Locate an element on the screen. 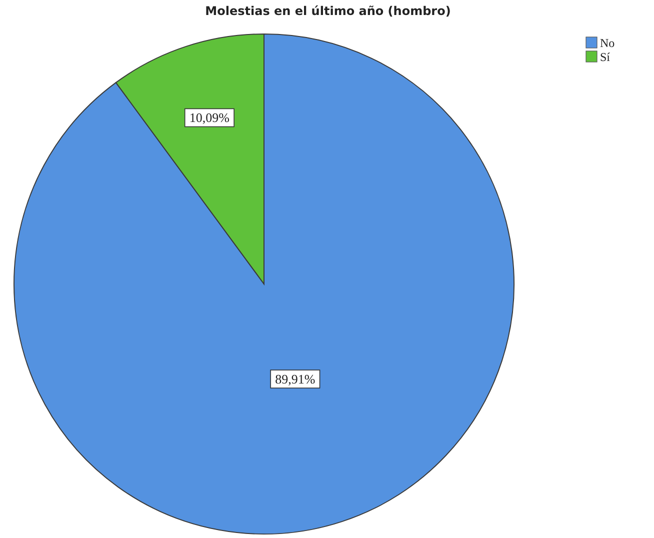  data-label: 89,91% is located at coordinates (295, 379).